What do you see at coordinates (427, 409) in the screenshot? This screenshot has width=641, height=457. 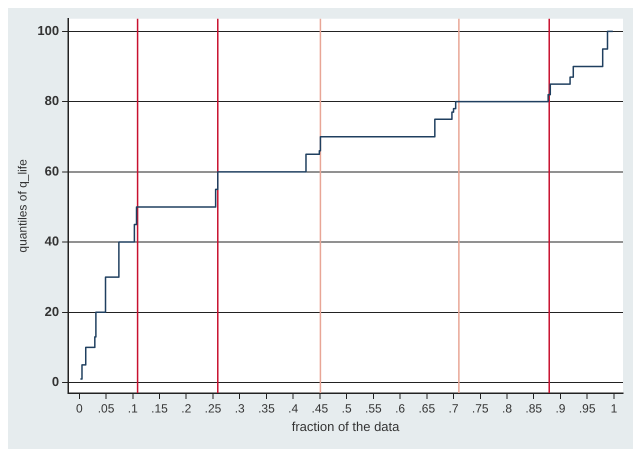 I see `x-tick-label: .65` at bounding box center [427, 409].